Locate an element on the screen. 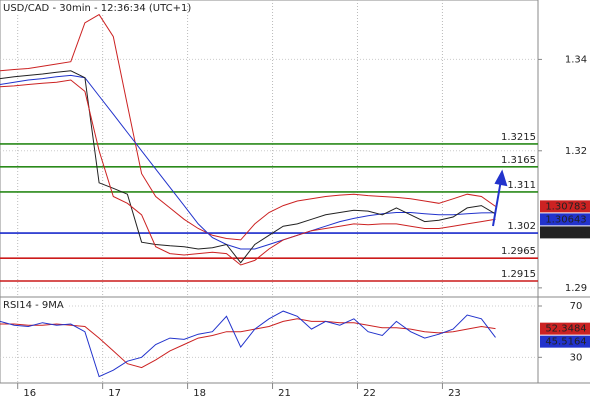 This screenshot has width=590, height=400. level-label: 1.2915 is located at coordinates (518, 274).